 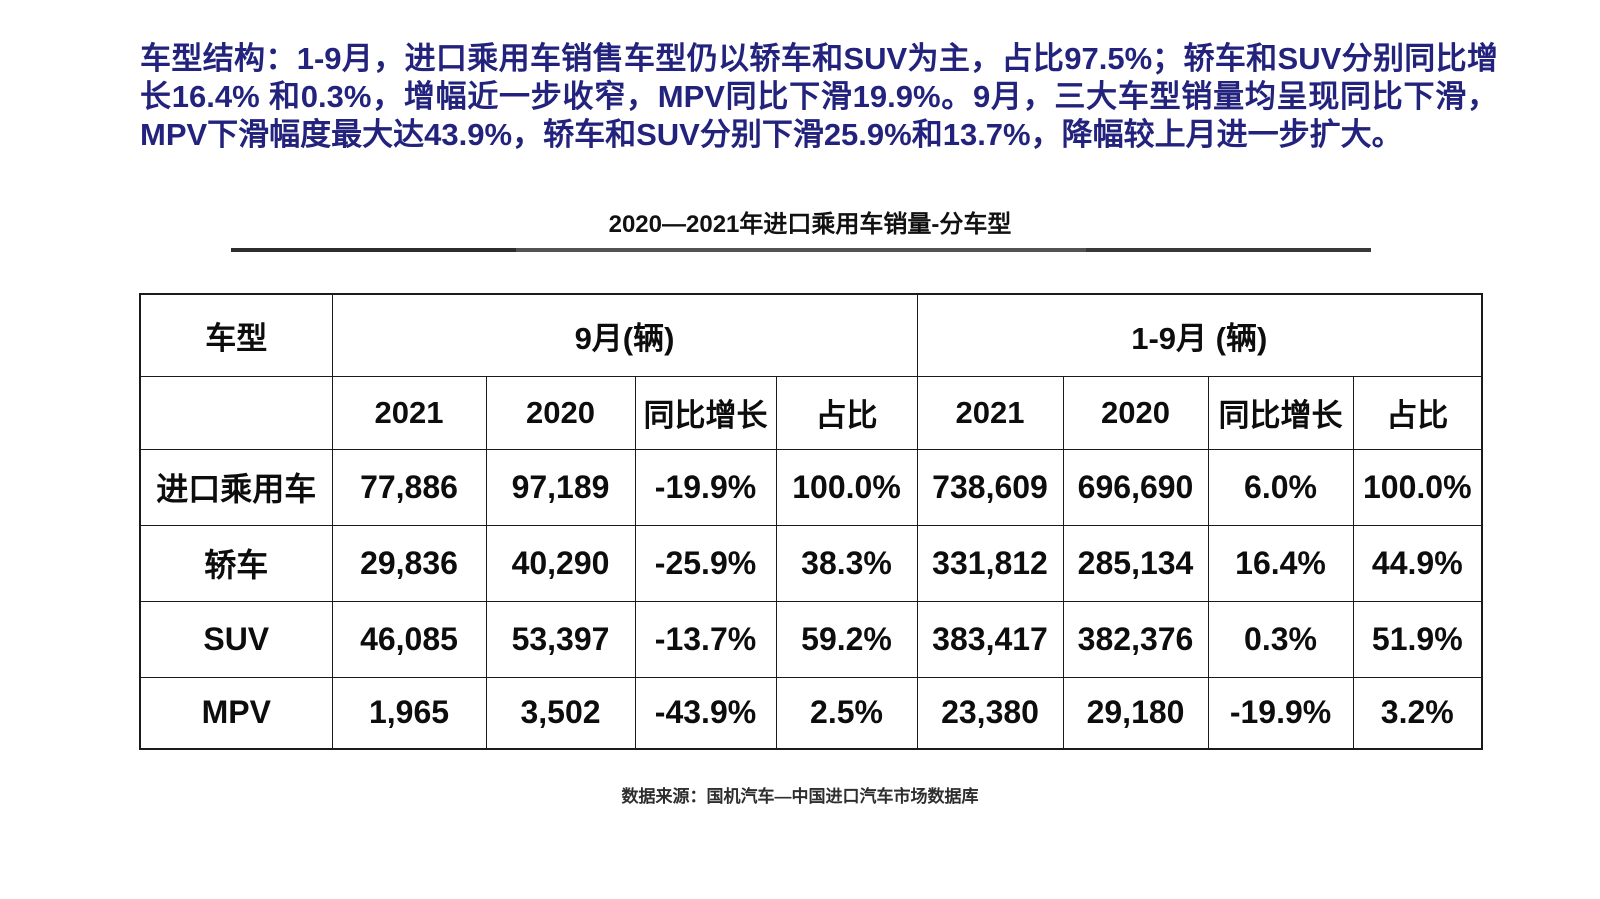 I want to click on table-cell: 6.0%, so click(x=1280, y=487).